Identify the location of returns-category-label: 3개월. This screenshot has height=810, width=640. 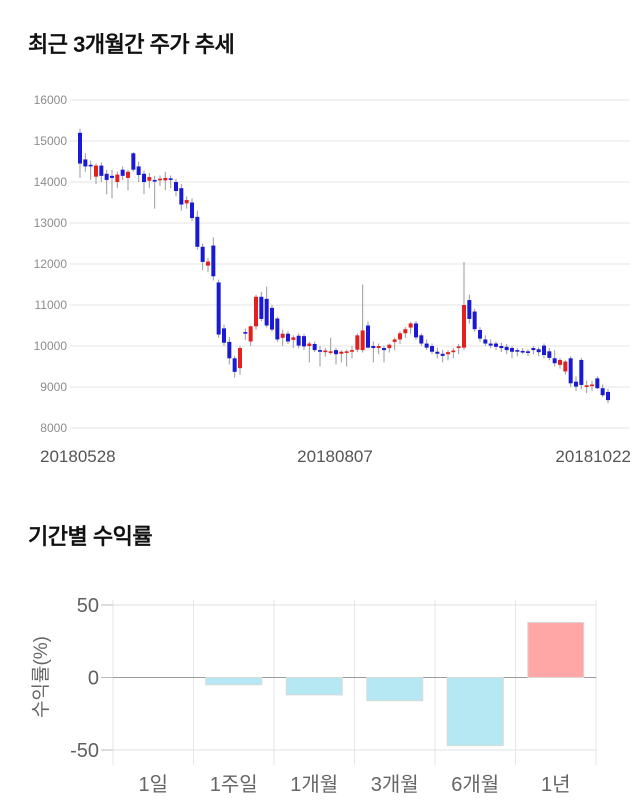
(395, 784).